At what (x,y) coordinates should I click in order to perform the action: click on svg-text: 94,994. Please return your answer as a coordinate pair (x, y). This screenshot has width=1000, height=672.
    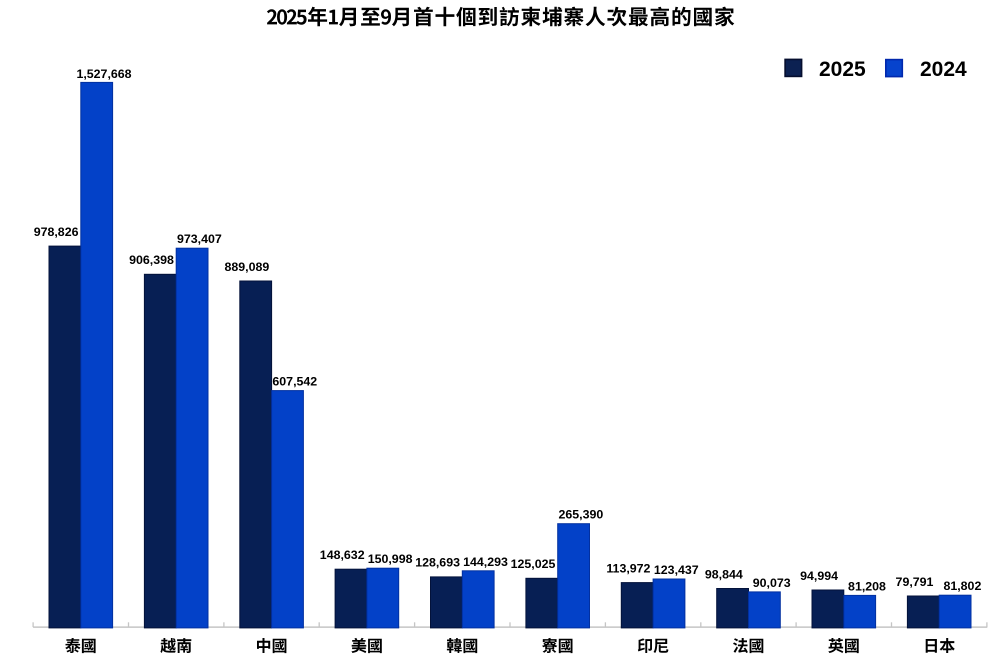
    Looking at the image, I should click on (819, 576).